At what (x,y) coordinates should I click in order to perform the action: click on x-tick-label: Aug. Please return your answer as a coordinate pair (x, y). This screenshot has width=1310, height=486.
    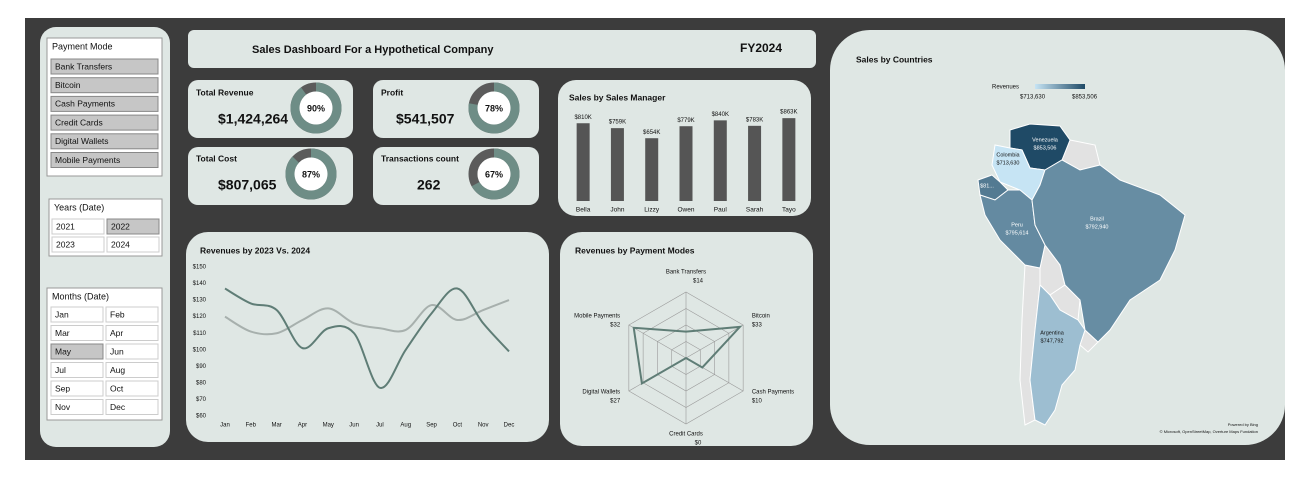
    Looking at the image, I should click on (405, 426).